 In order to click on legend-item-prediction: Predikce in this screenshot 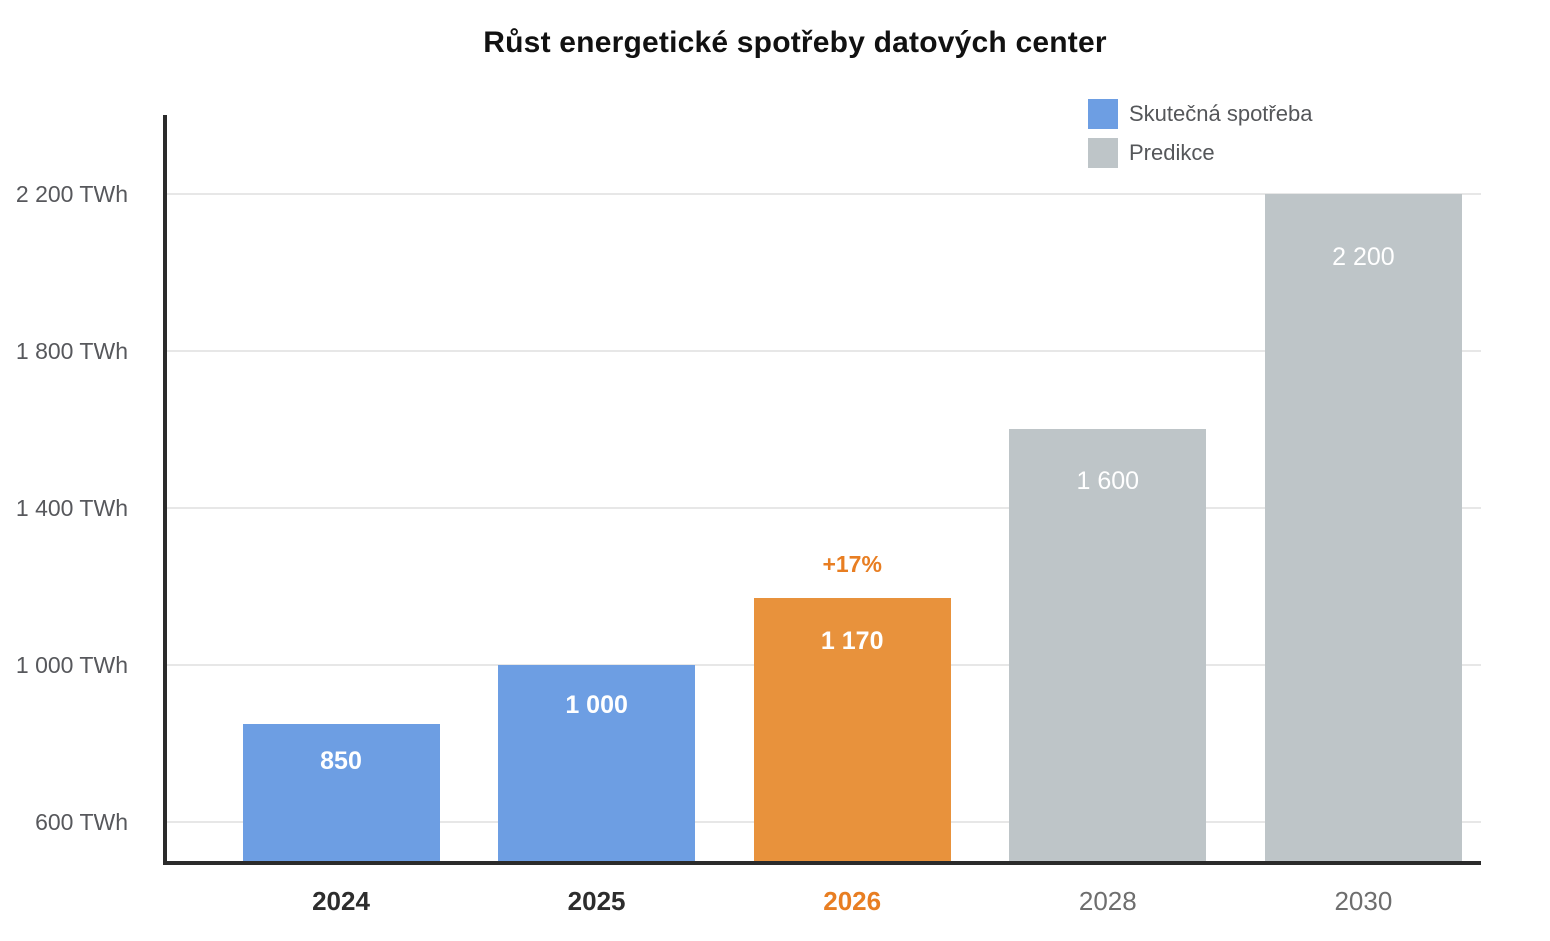, I will do `click(1200, 153)`.